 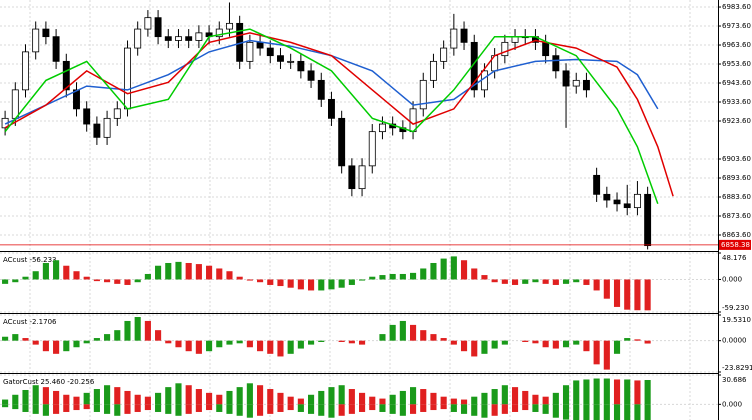 What do you see at coordinates (29, 260) in the screenshot?
I see `indicator-title: ACcust -56.233` at bounding box center [29, 260].